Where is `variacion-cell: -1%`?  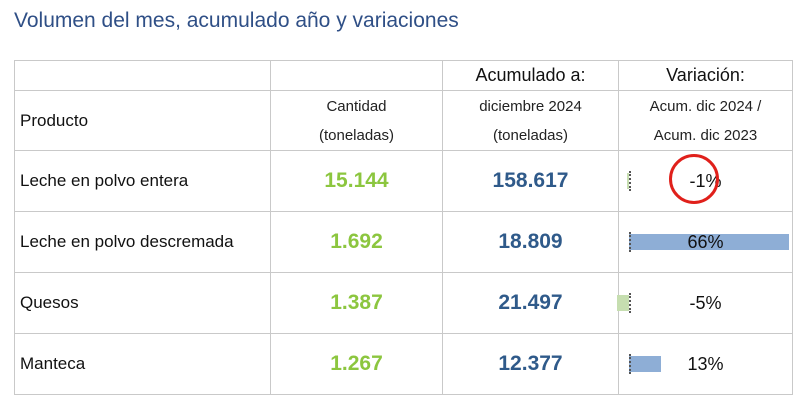
variacion-cell: -1% is located at coordinates (705, 181).